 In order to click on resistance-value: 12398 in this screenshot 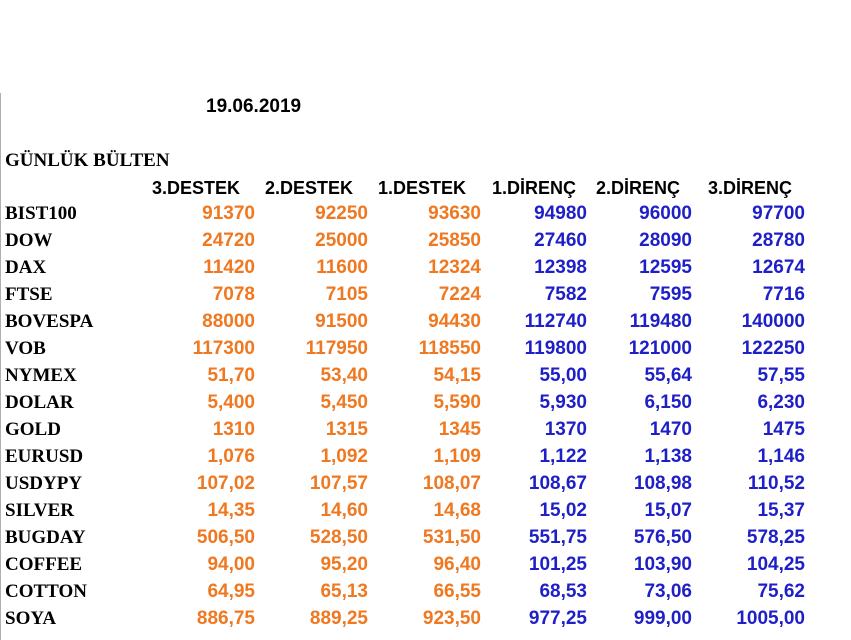, I will do `click(560, 267)`.